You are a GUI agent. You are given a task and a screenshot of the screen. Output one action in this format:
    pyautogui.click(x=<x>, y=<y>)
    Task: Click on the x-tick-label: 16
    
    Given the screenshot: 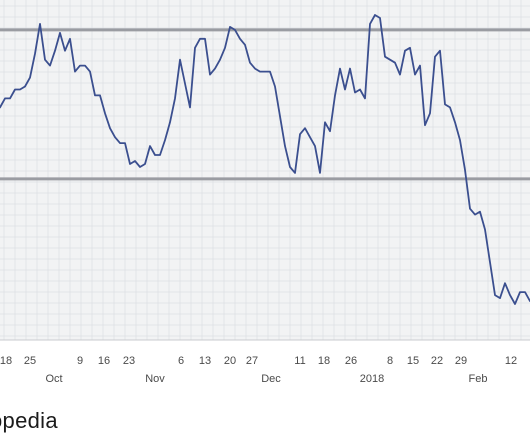 What is the action you would take?
    pyautogui.click(x=104, y=361)
    